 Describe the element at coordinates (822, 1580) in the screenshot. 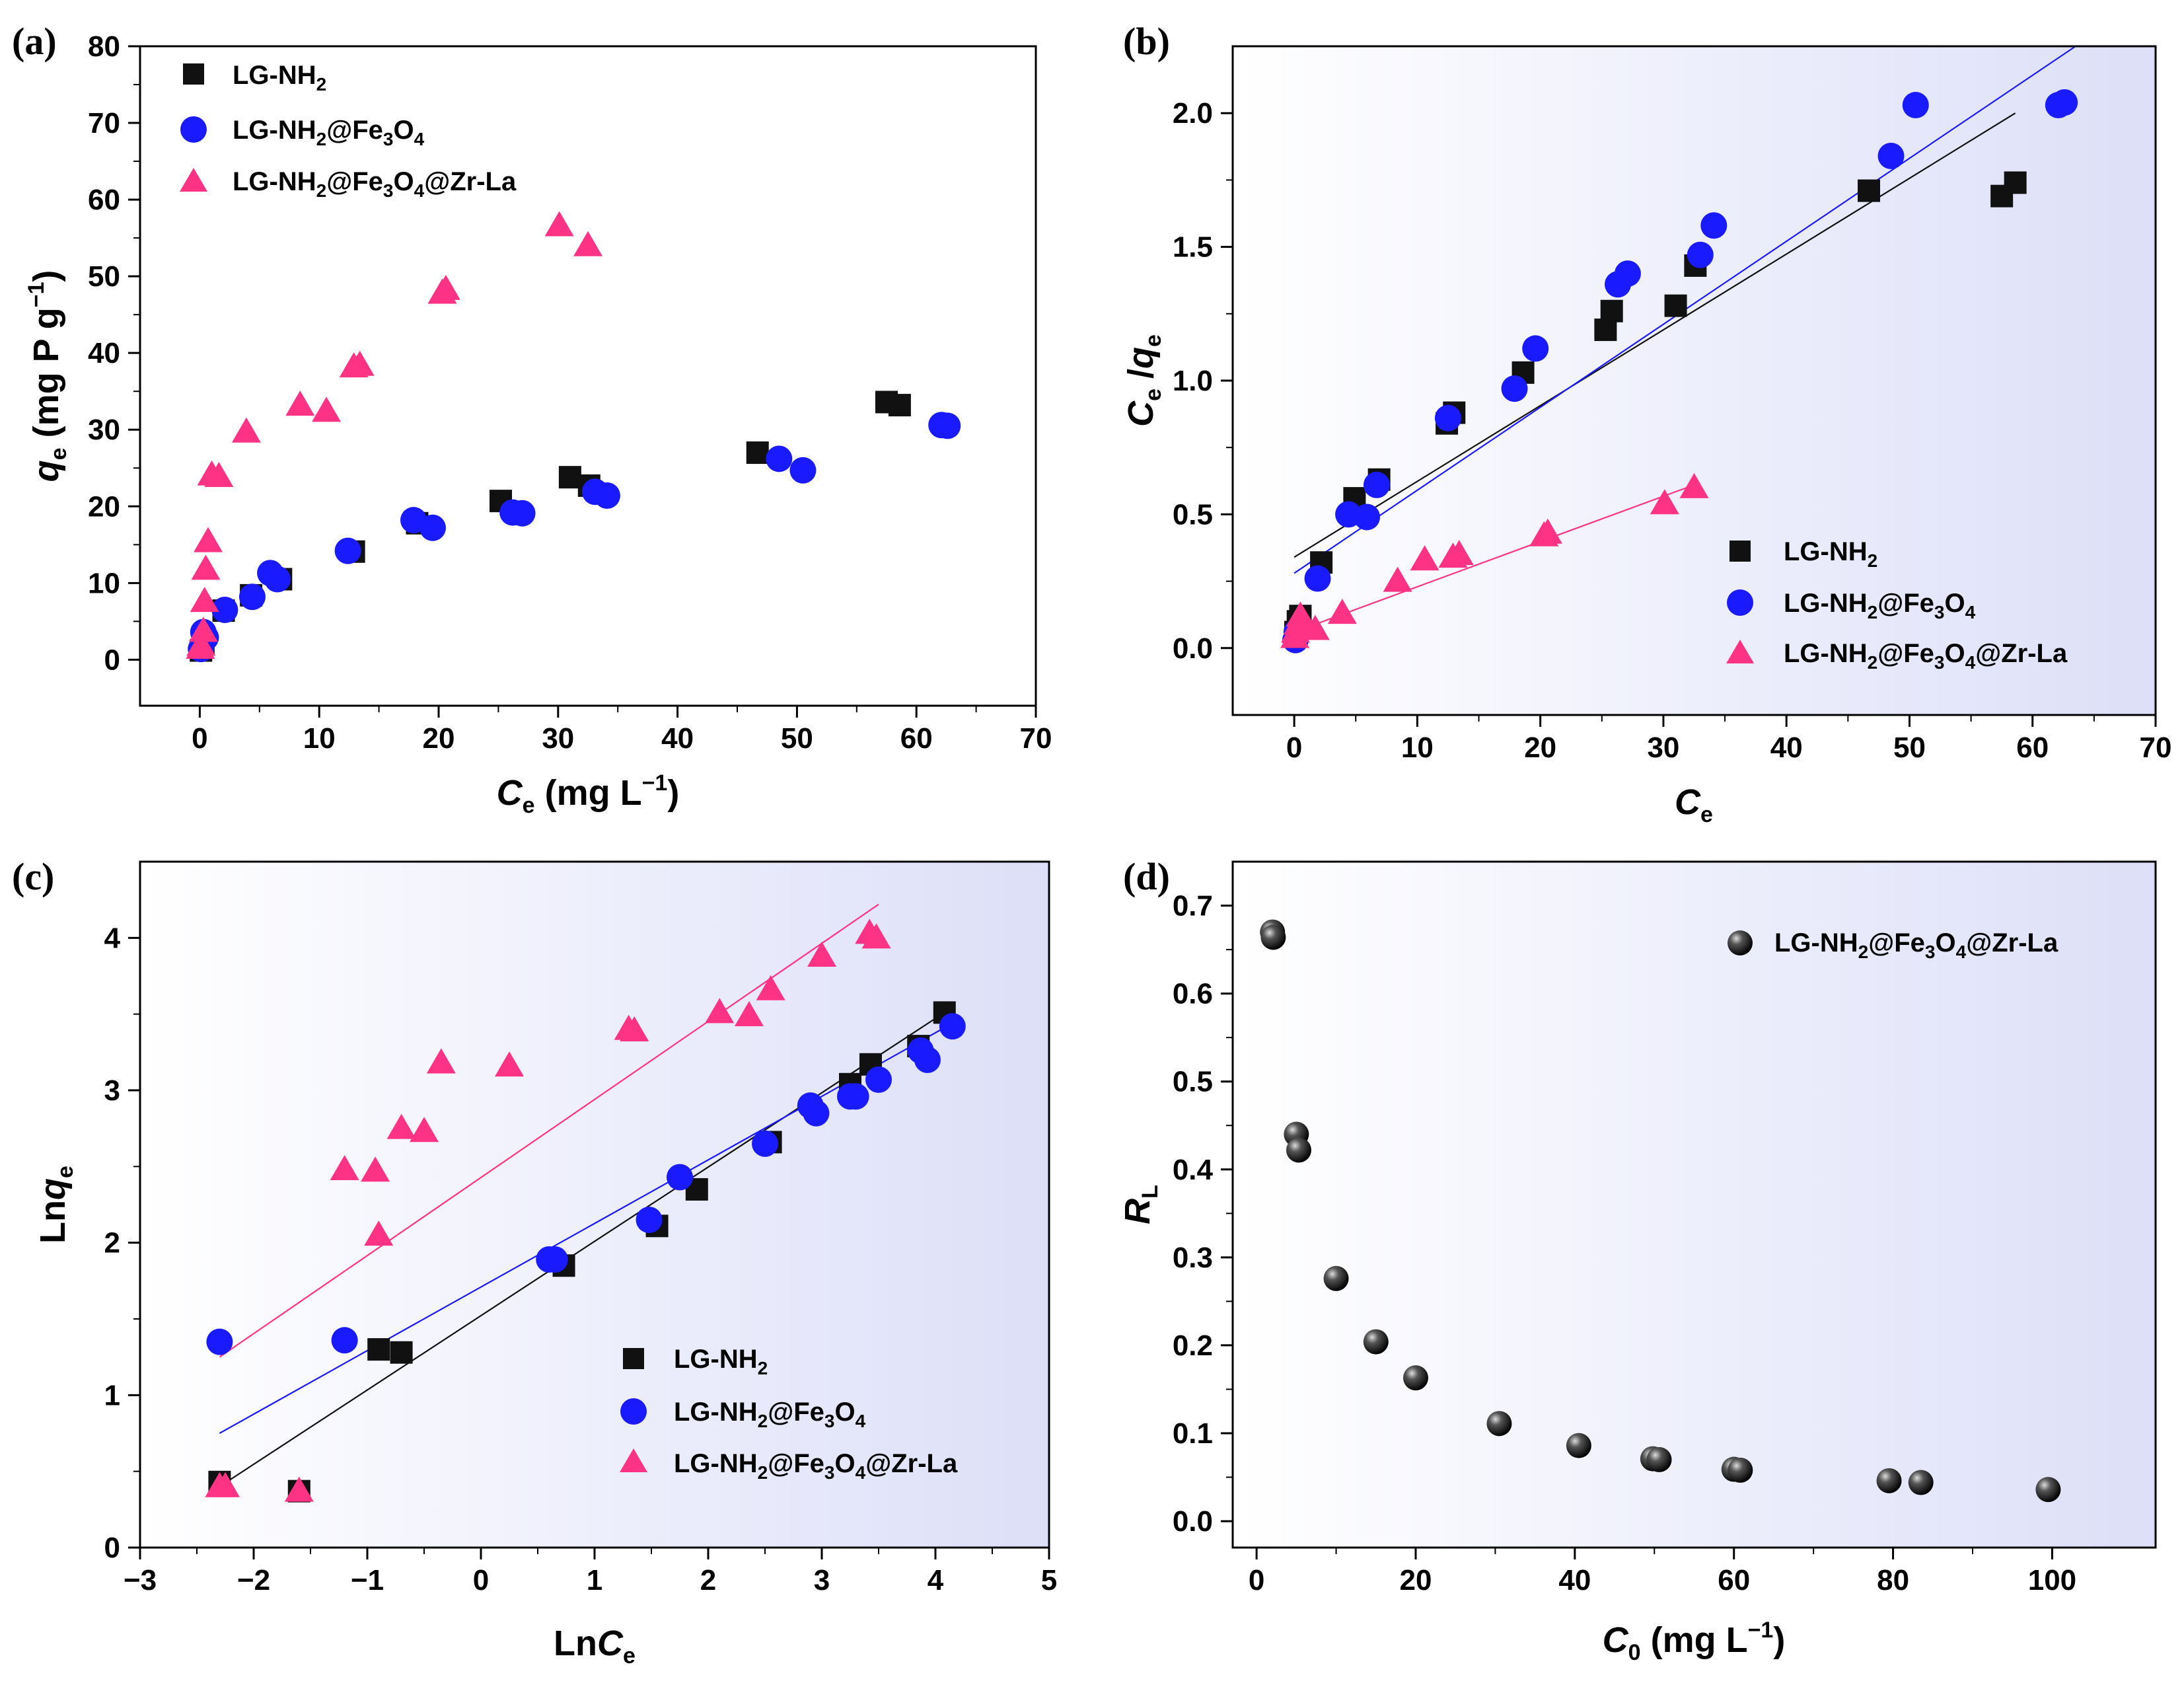

I see `x-tick-label-c-6: 3` at that location.